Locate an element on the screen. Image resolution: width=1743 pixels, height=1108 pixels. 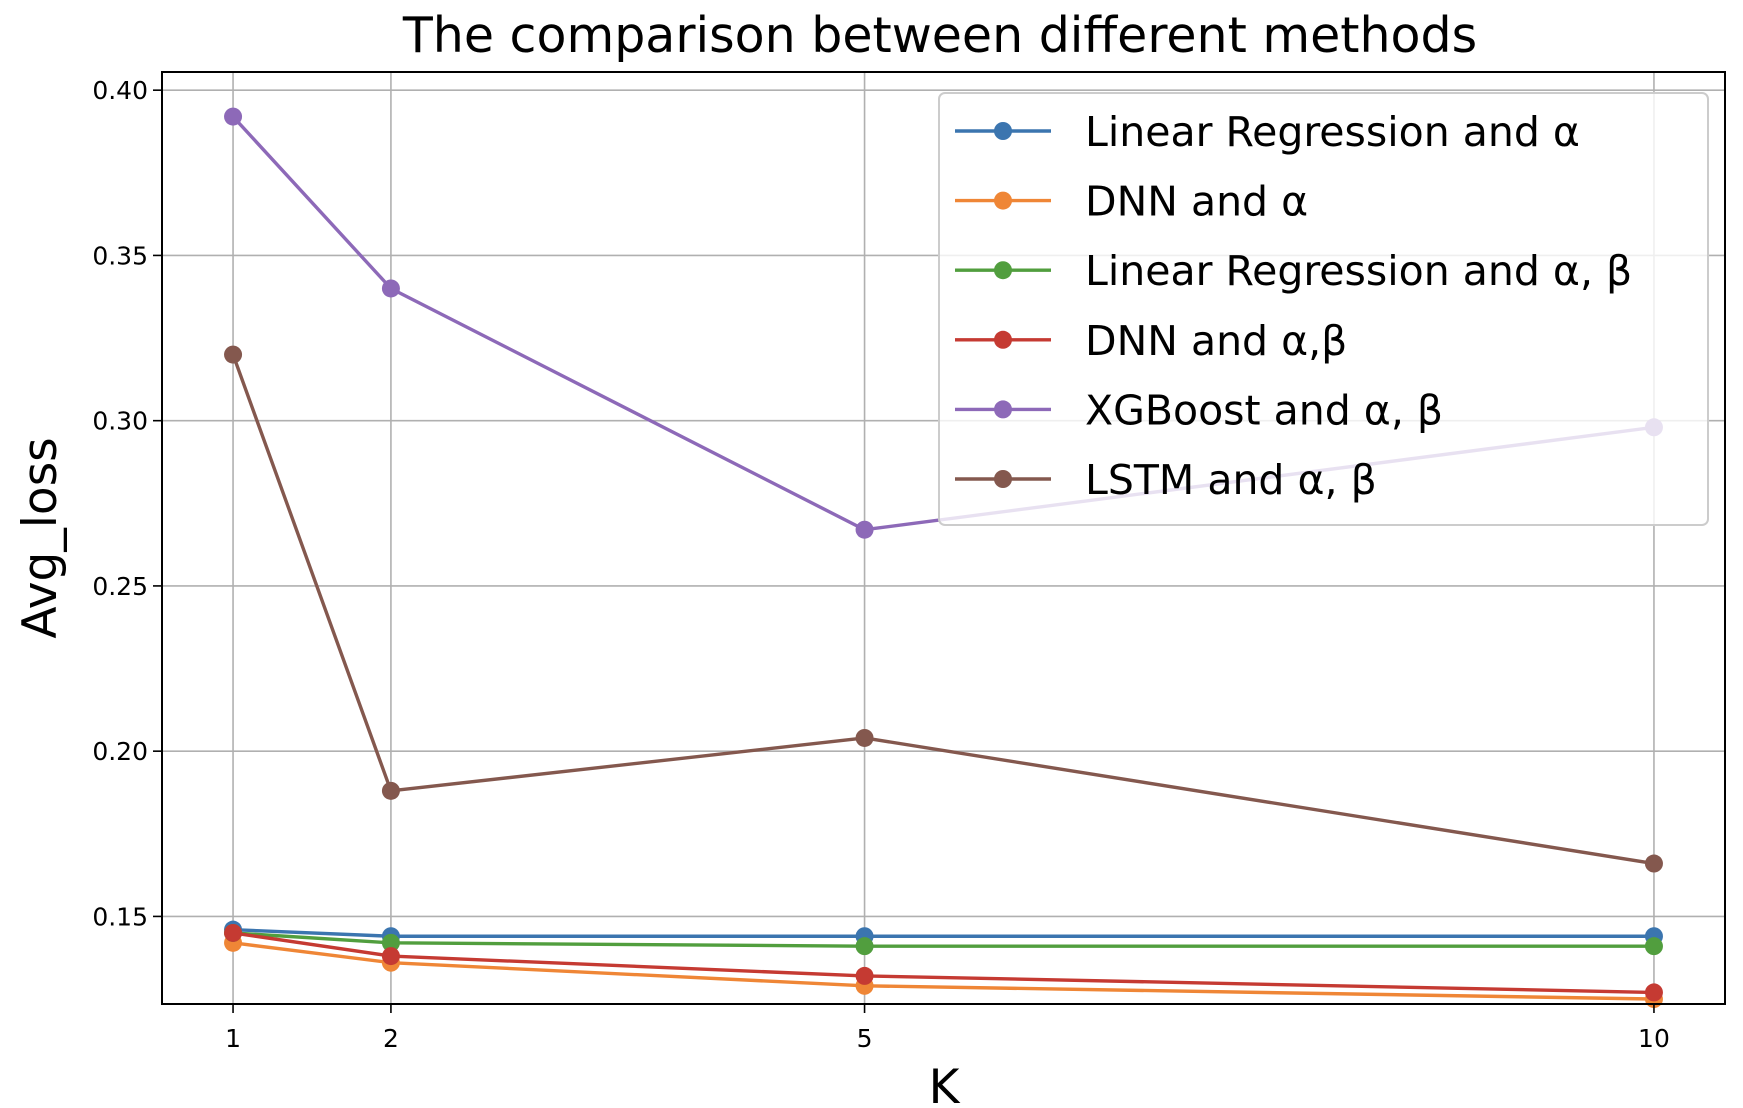
y-tick-label: 0.35 is located at coordinates (120, 255).